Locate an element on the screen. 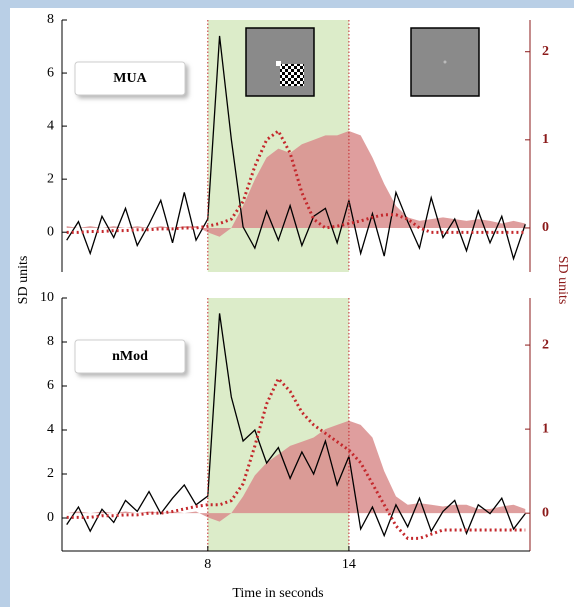 Image resolution: width=574 pixels, height=607 pixels. x-axis-label: Time in seconds is located at coordinates (277, 593).